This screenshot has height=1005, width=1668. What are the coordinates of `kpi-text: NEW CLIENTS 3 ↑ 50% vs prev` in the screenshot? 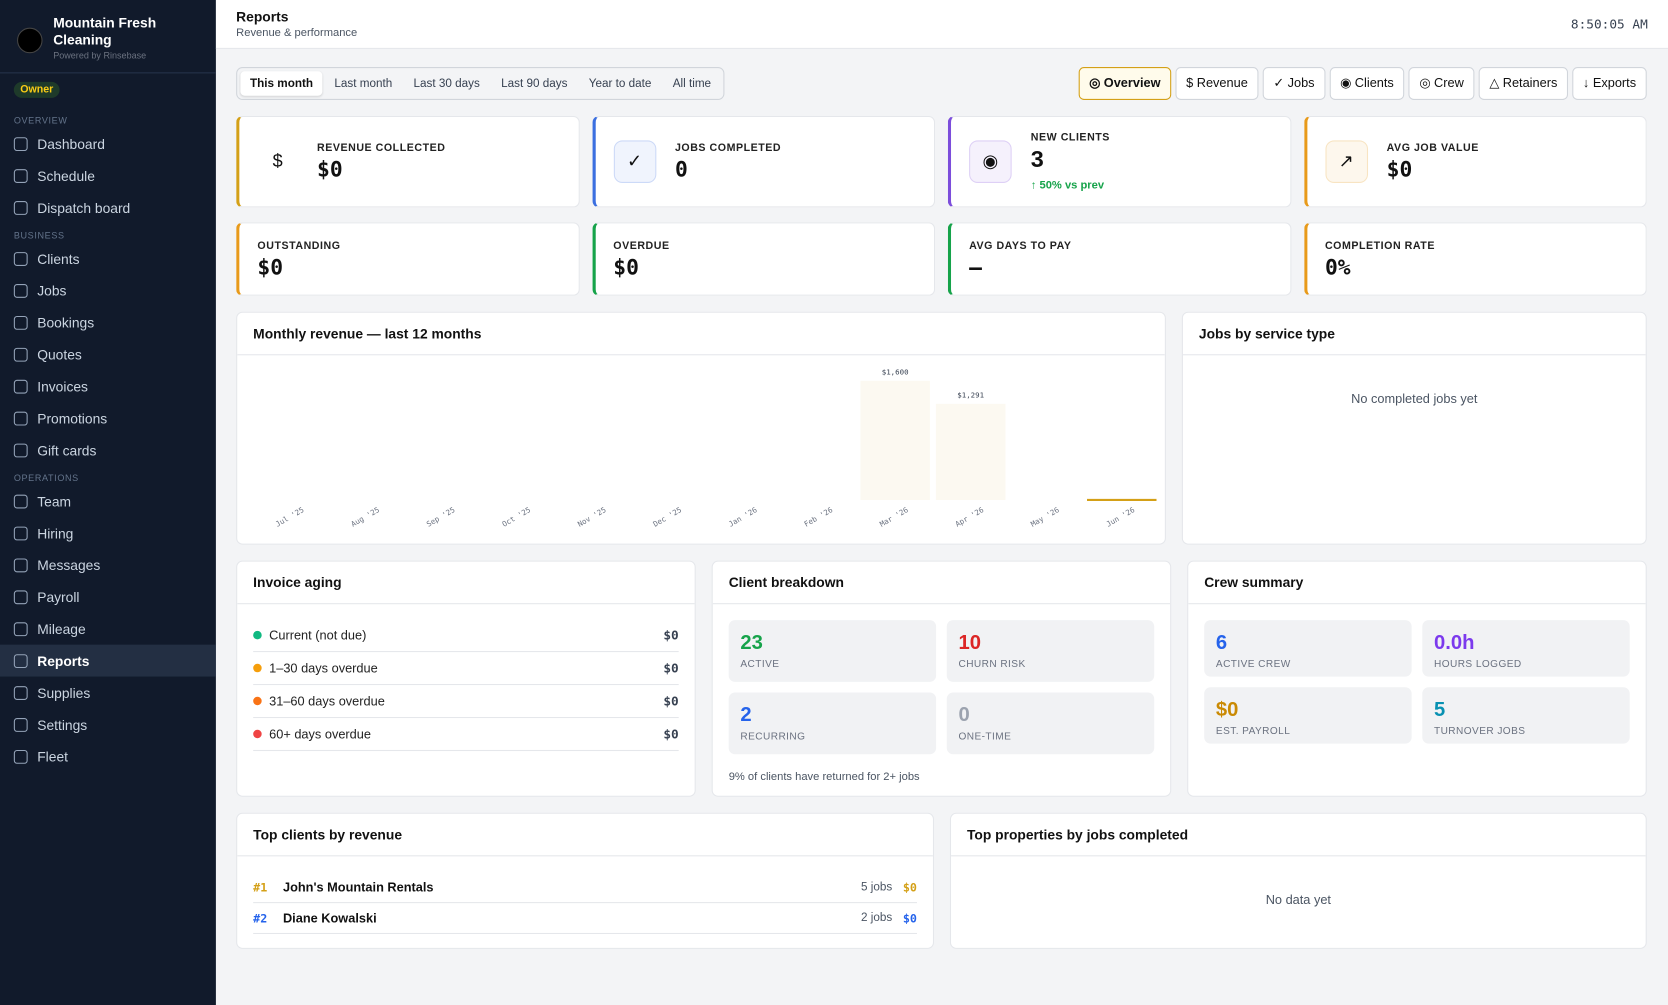 It's located at (1070, 162).